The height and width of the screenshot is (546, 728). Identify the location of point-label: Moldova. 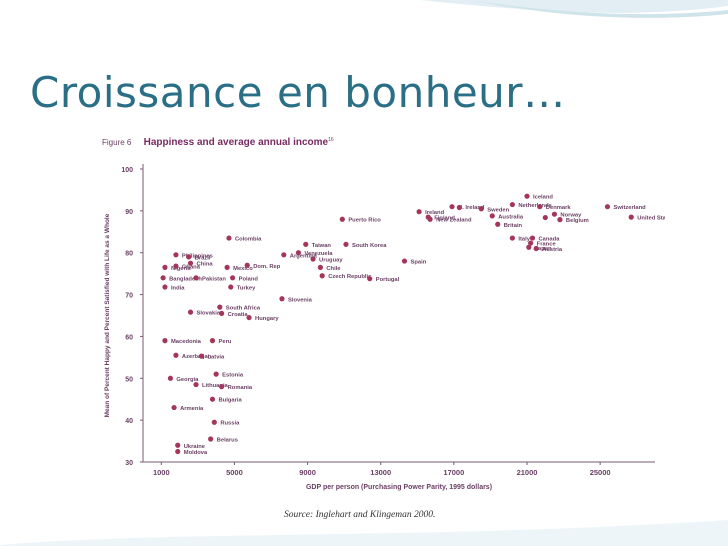
(196, 453).